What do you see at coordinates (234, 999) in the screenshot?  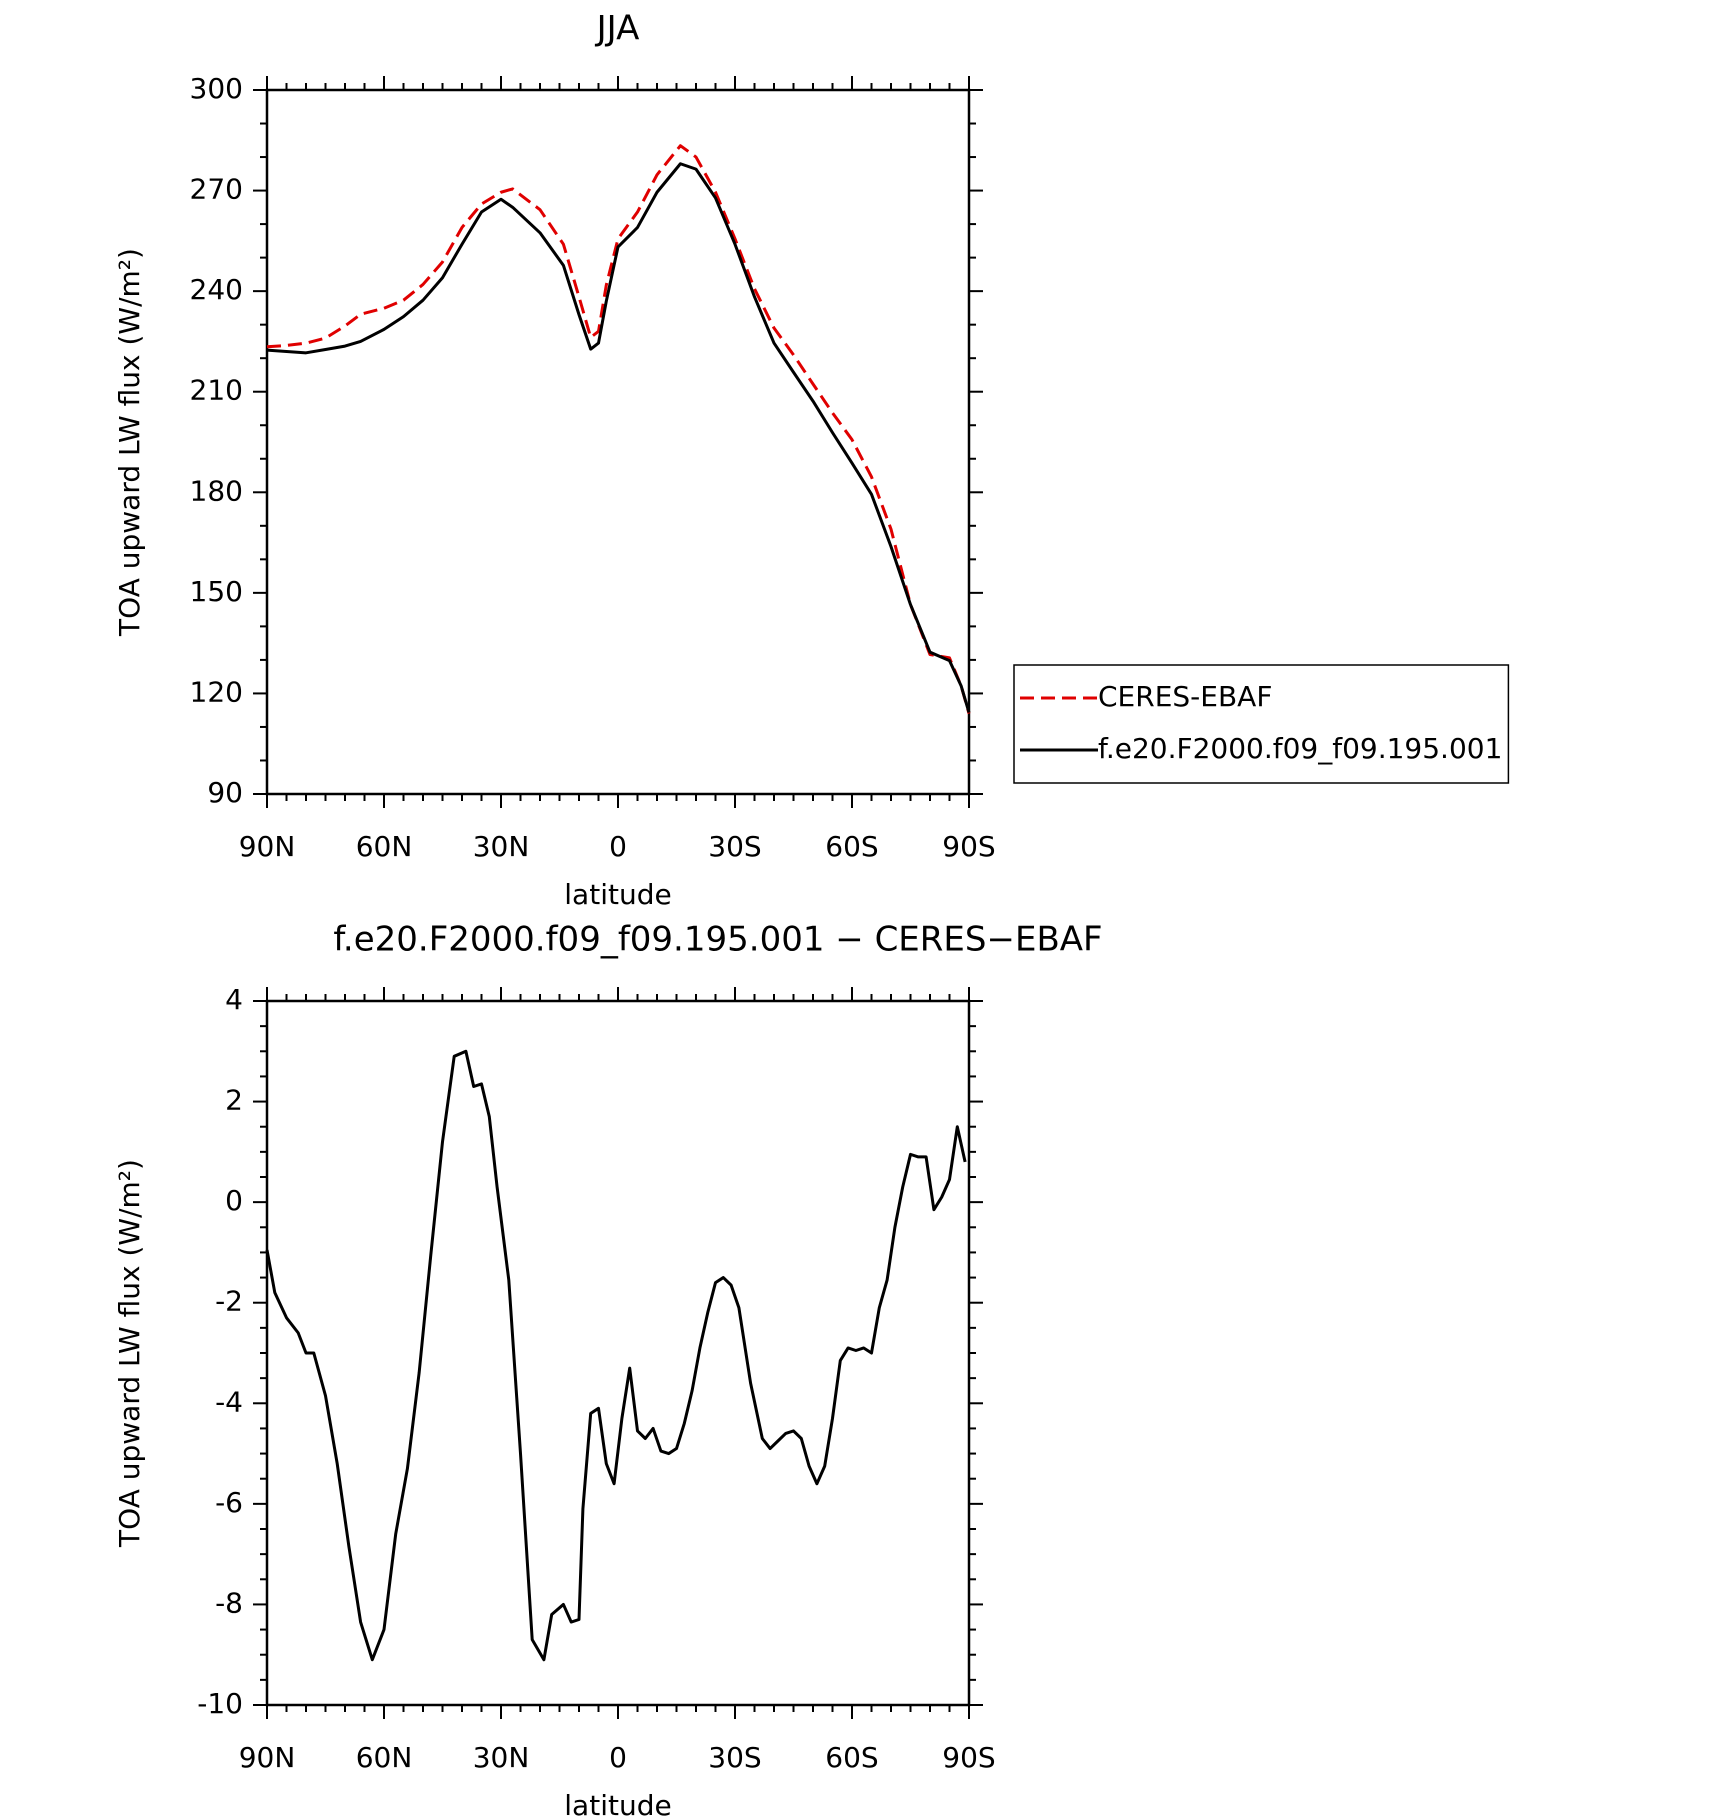 I see `y-tick-label: 4` at bounding box center [234, 999].